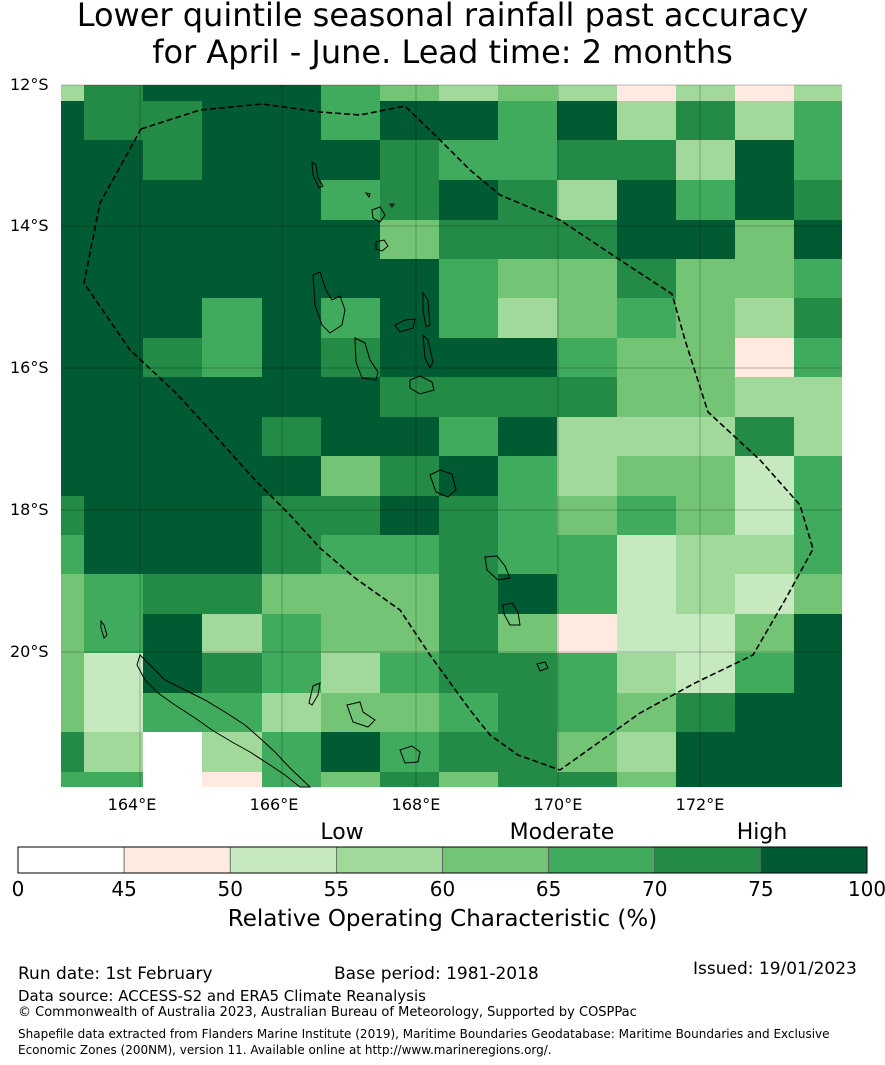 This screenshot has height=1065, width=885. Describe the element at coordinates (224, 721) in the screenshot. I see `new-caledonia` at that location.